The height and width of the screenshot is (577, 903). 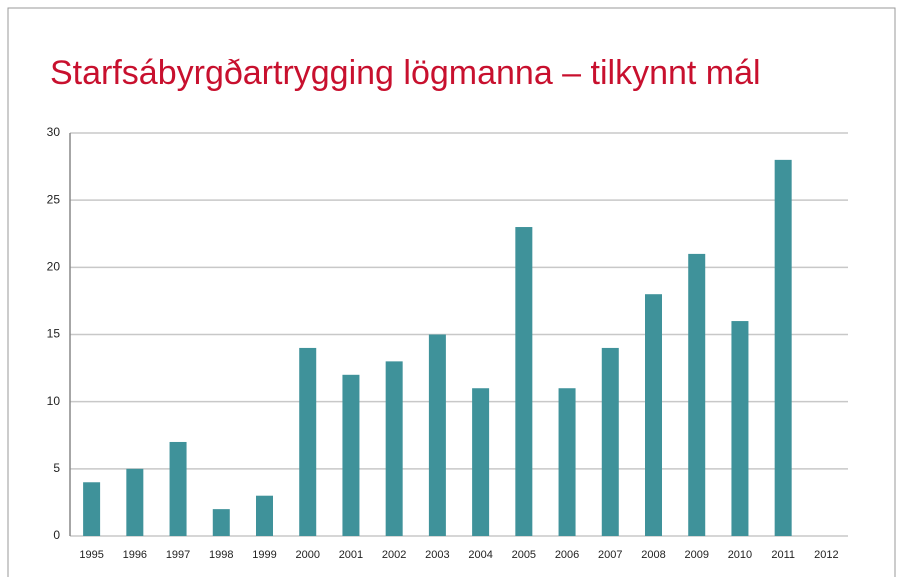 I want to click on x-tick-label: 2005, so click(x=524, y=555).